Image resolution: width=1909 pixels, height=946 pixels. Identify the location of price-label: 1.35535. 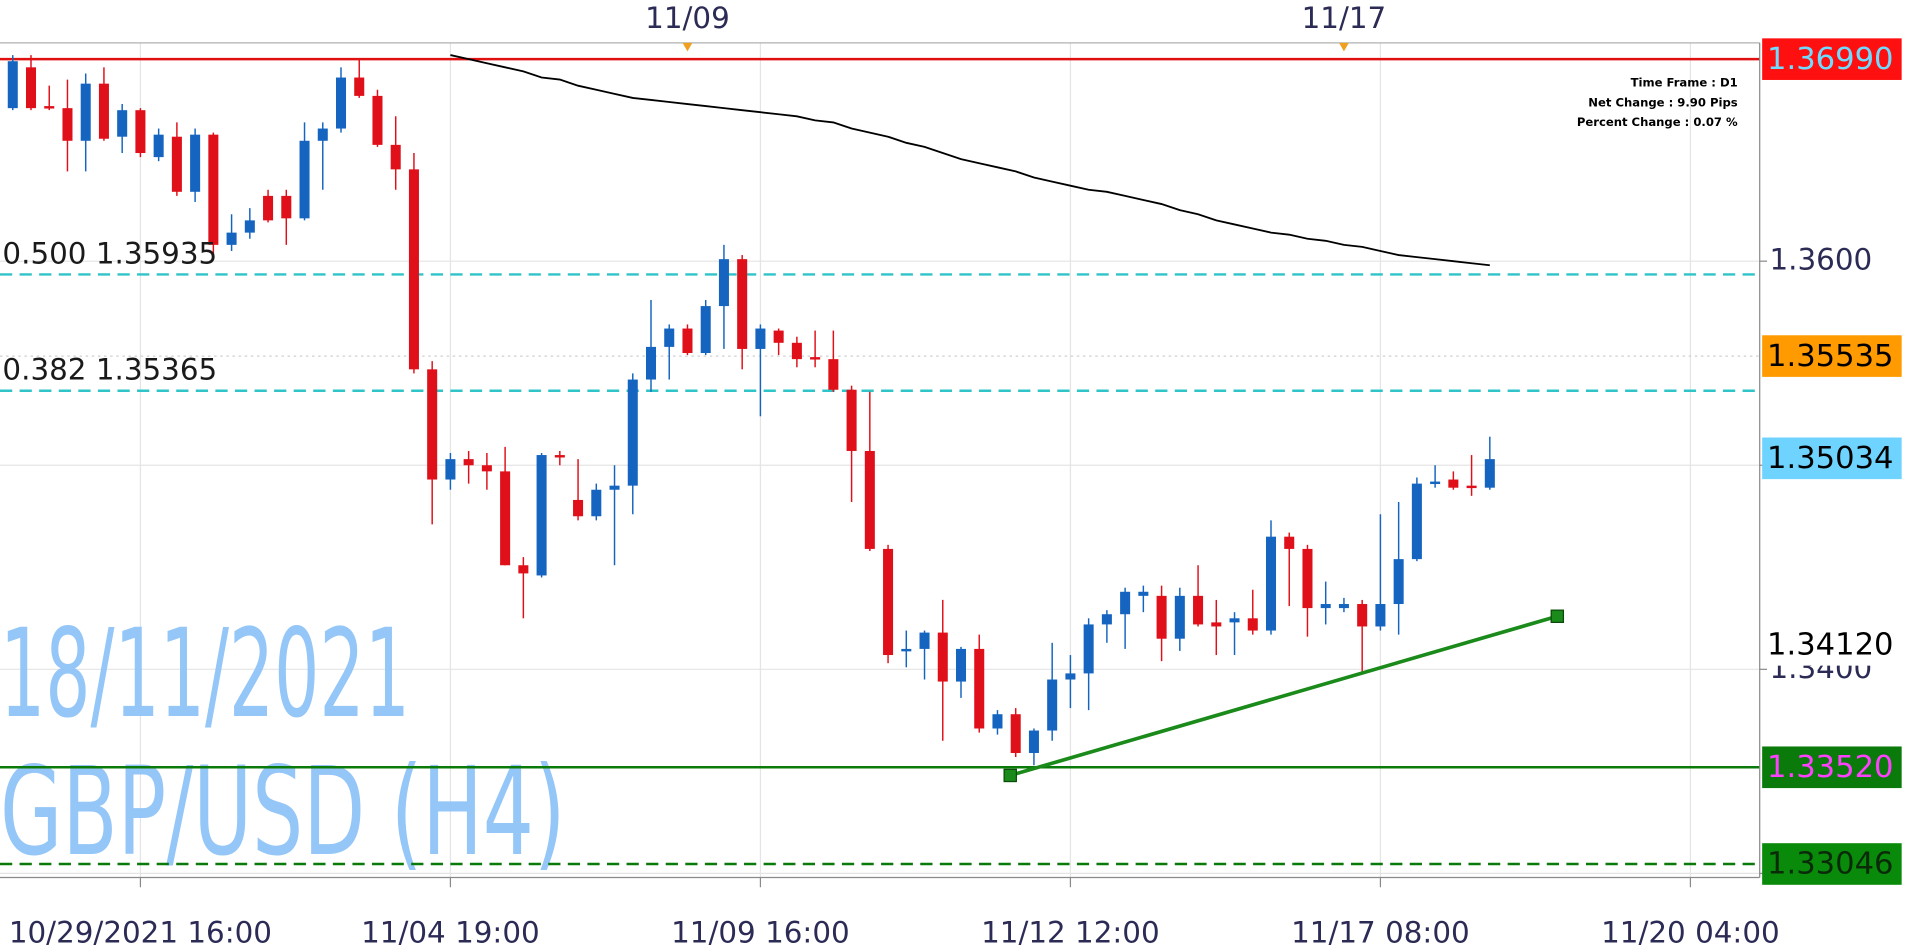
(1830, 356).